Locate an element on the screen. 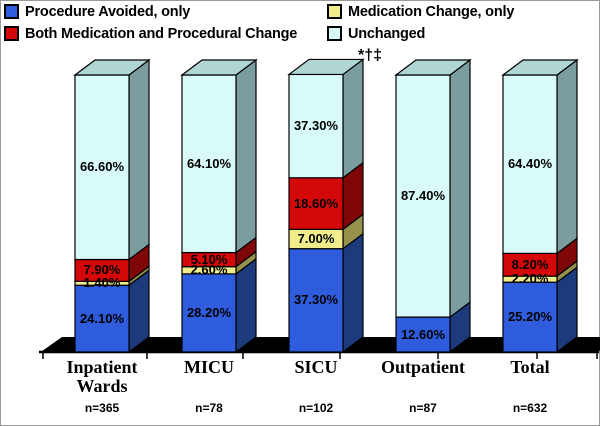 The height and width of the screenshot is (426, 600). bar-segment-label: 28.20% is located at coordinates (209, 312).